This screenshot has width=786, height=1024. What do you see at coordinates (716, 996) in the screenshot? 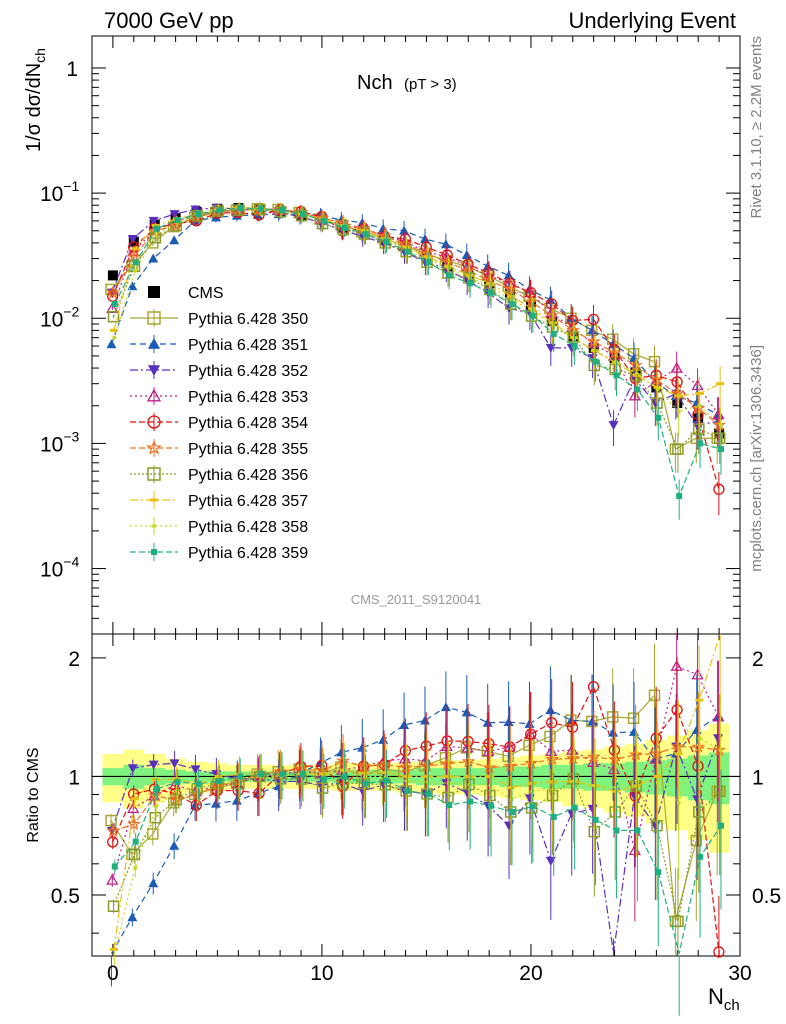
I see `x-axis-title-main: N` at bounding box center [716, 996].